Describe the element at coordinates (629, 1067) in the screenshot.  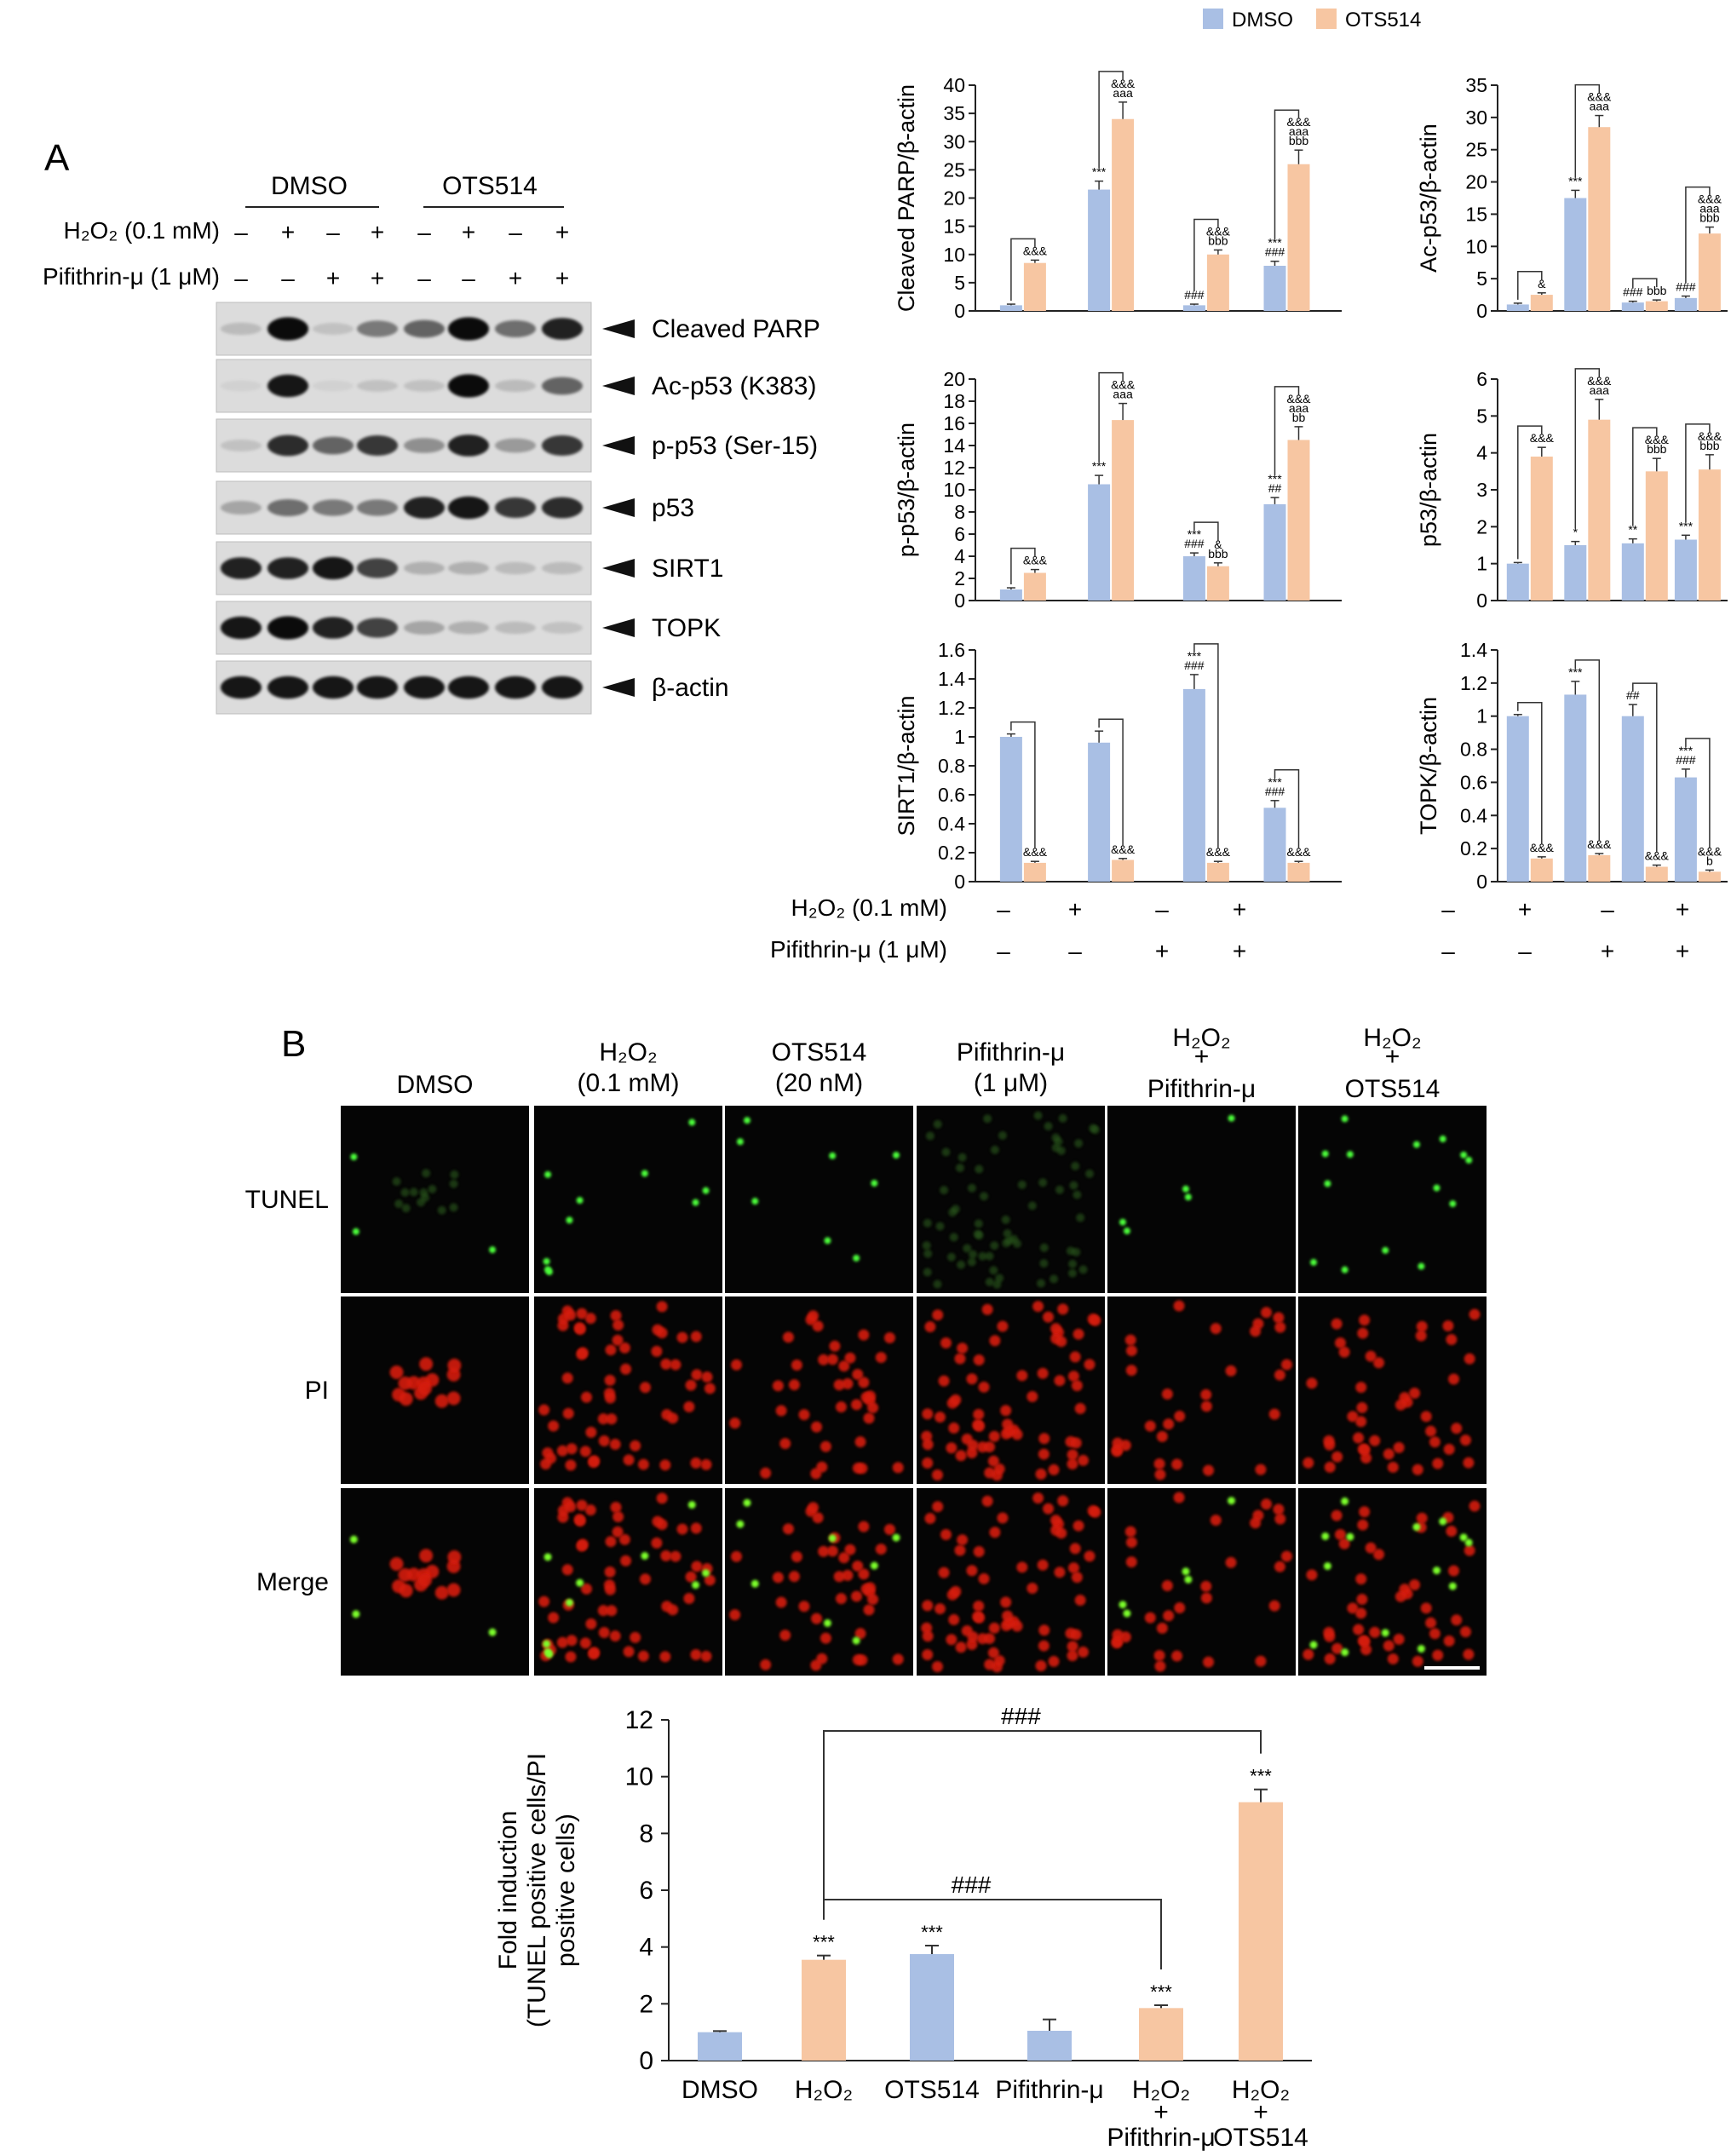
I see `microscopy-column-header: H₂O₂ (0.1 mM)` at that location.